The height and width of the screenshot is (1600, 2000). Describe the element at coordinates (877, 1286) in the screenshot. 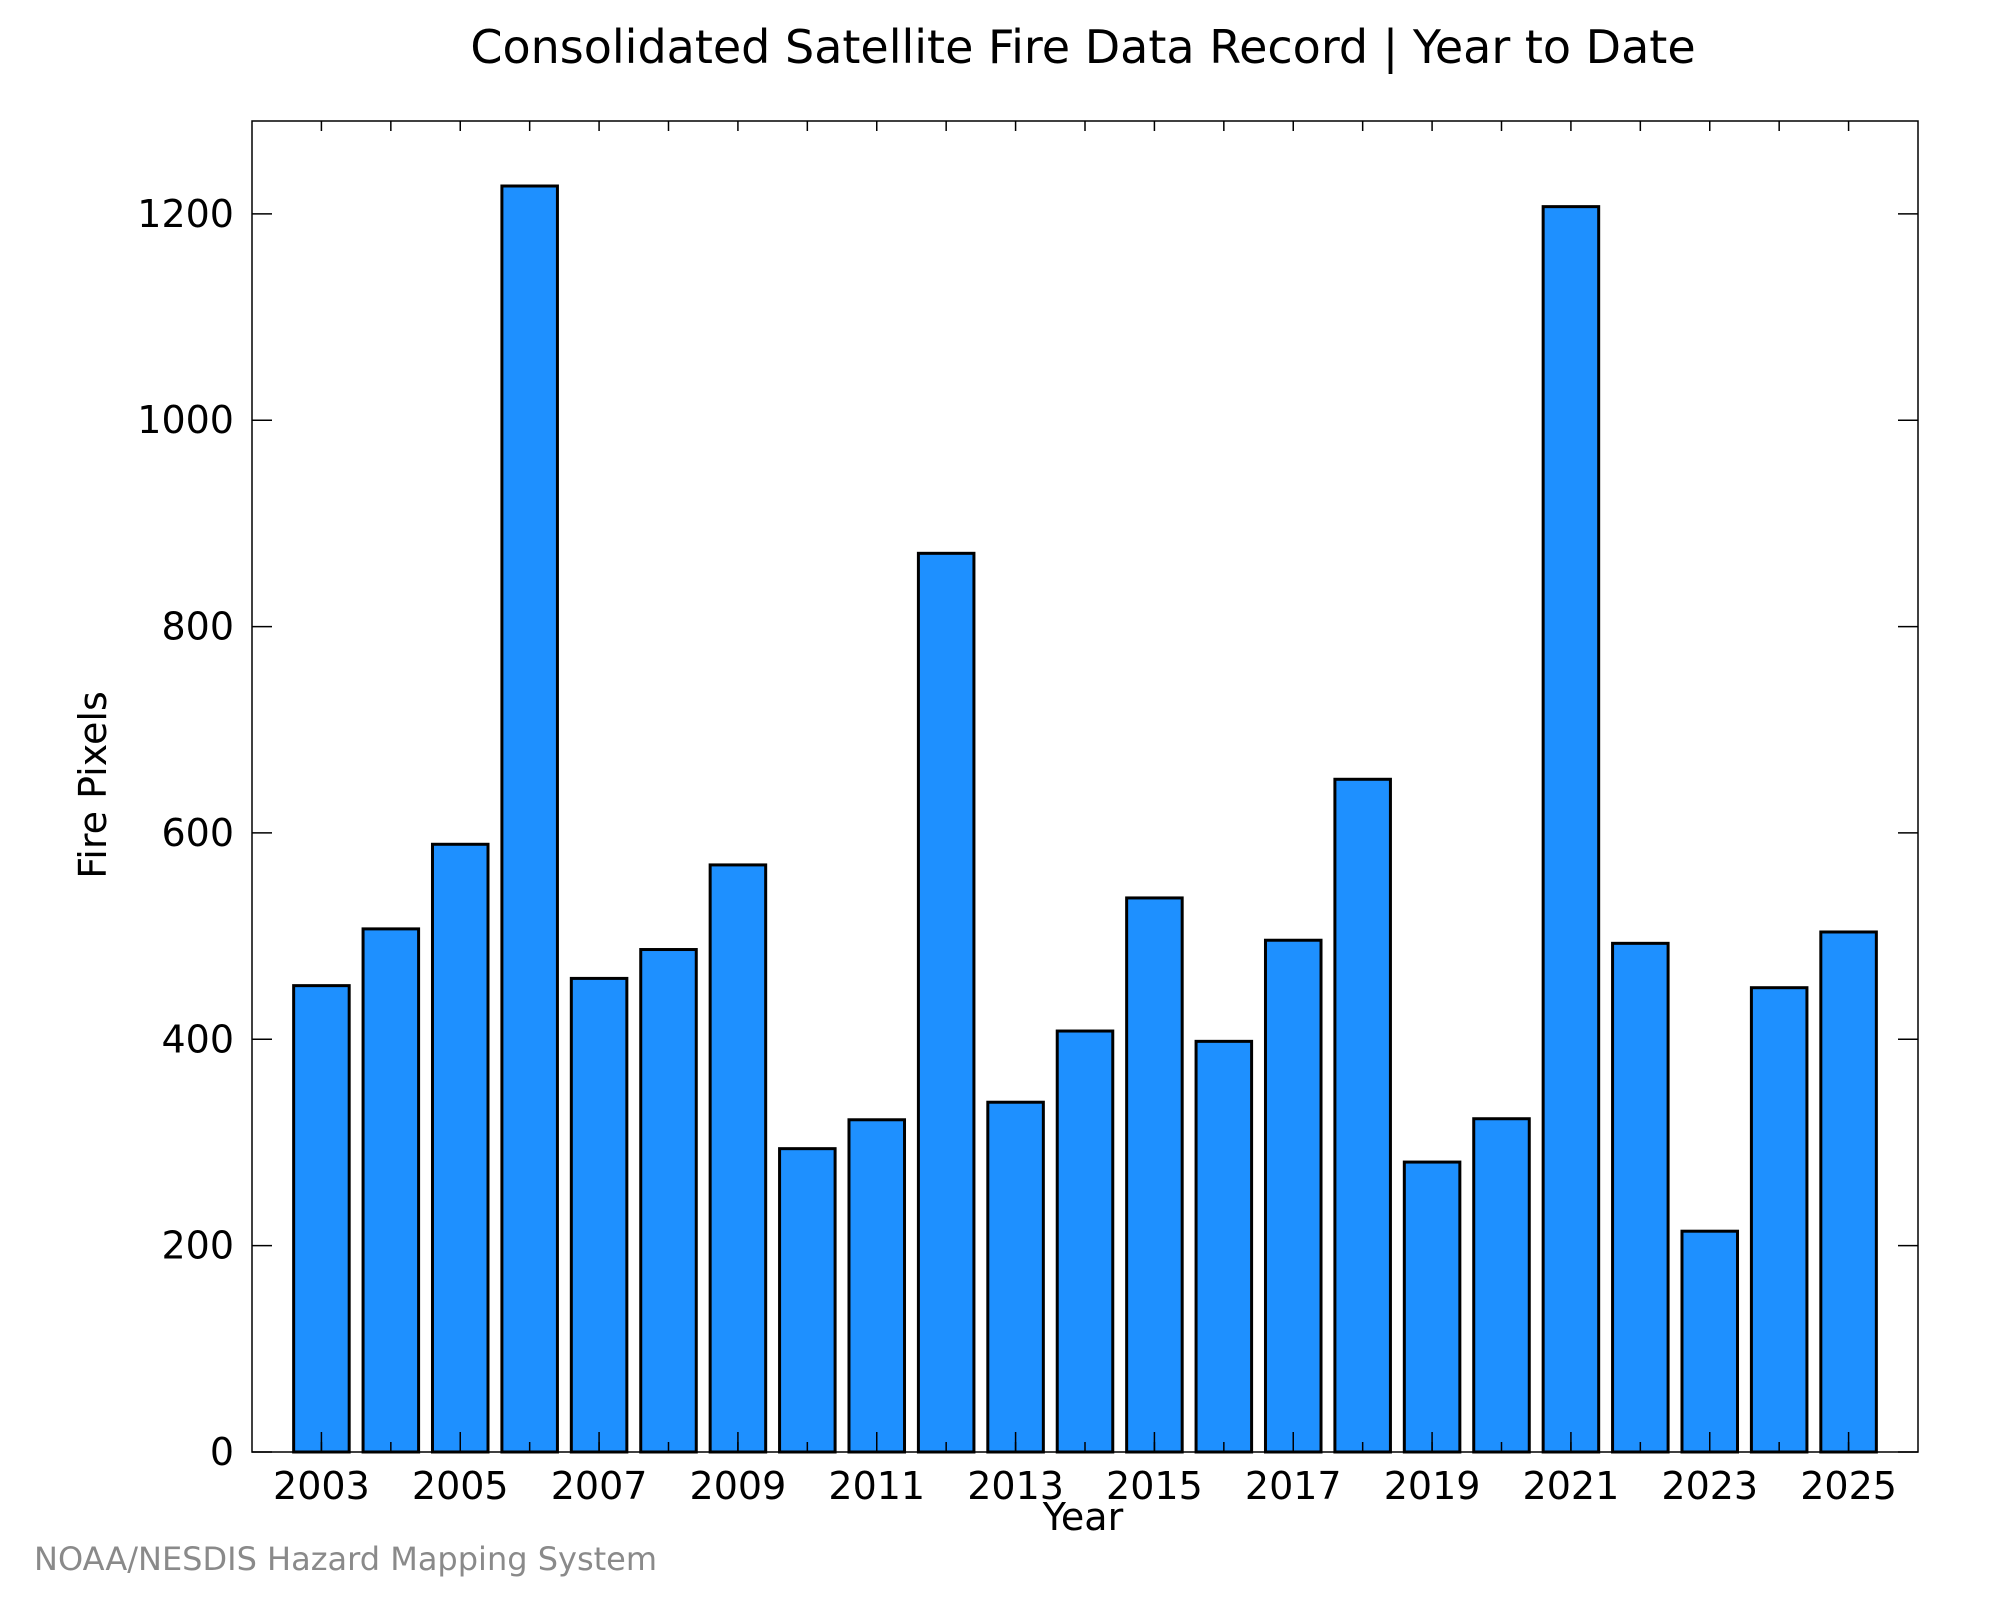

I see `bar-2011` at that location.